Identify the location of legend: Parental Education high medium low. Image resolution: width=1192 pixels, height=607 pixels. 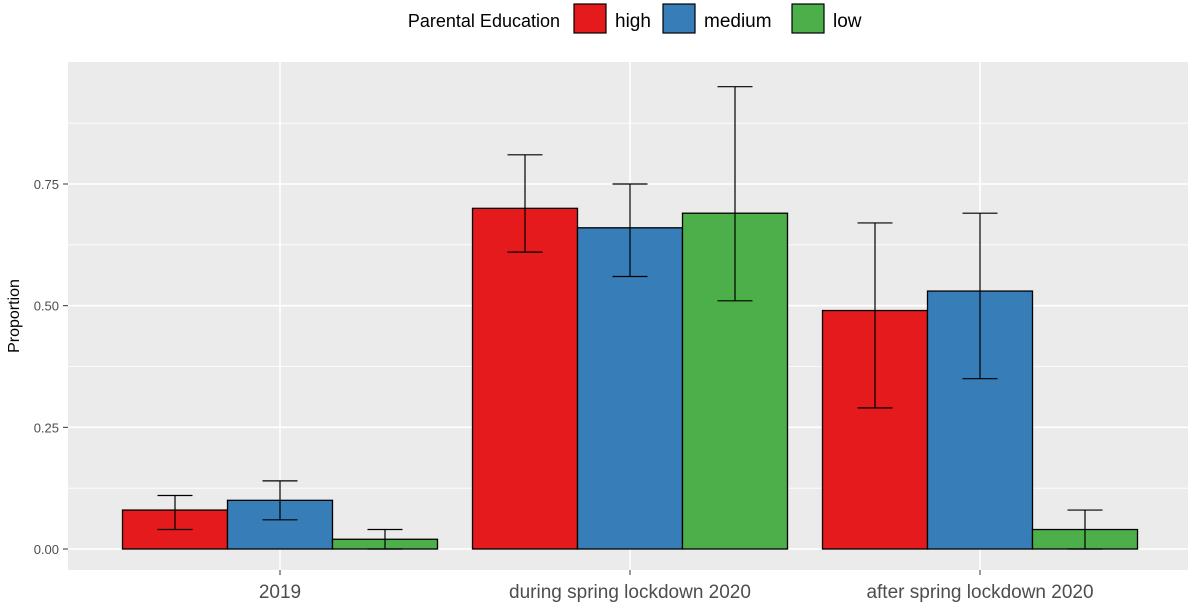
(635, 18).